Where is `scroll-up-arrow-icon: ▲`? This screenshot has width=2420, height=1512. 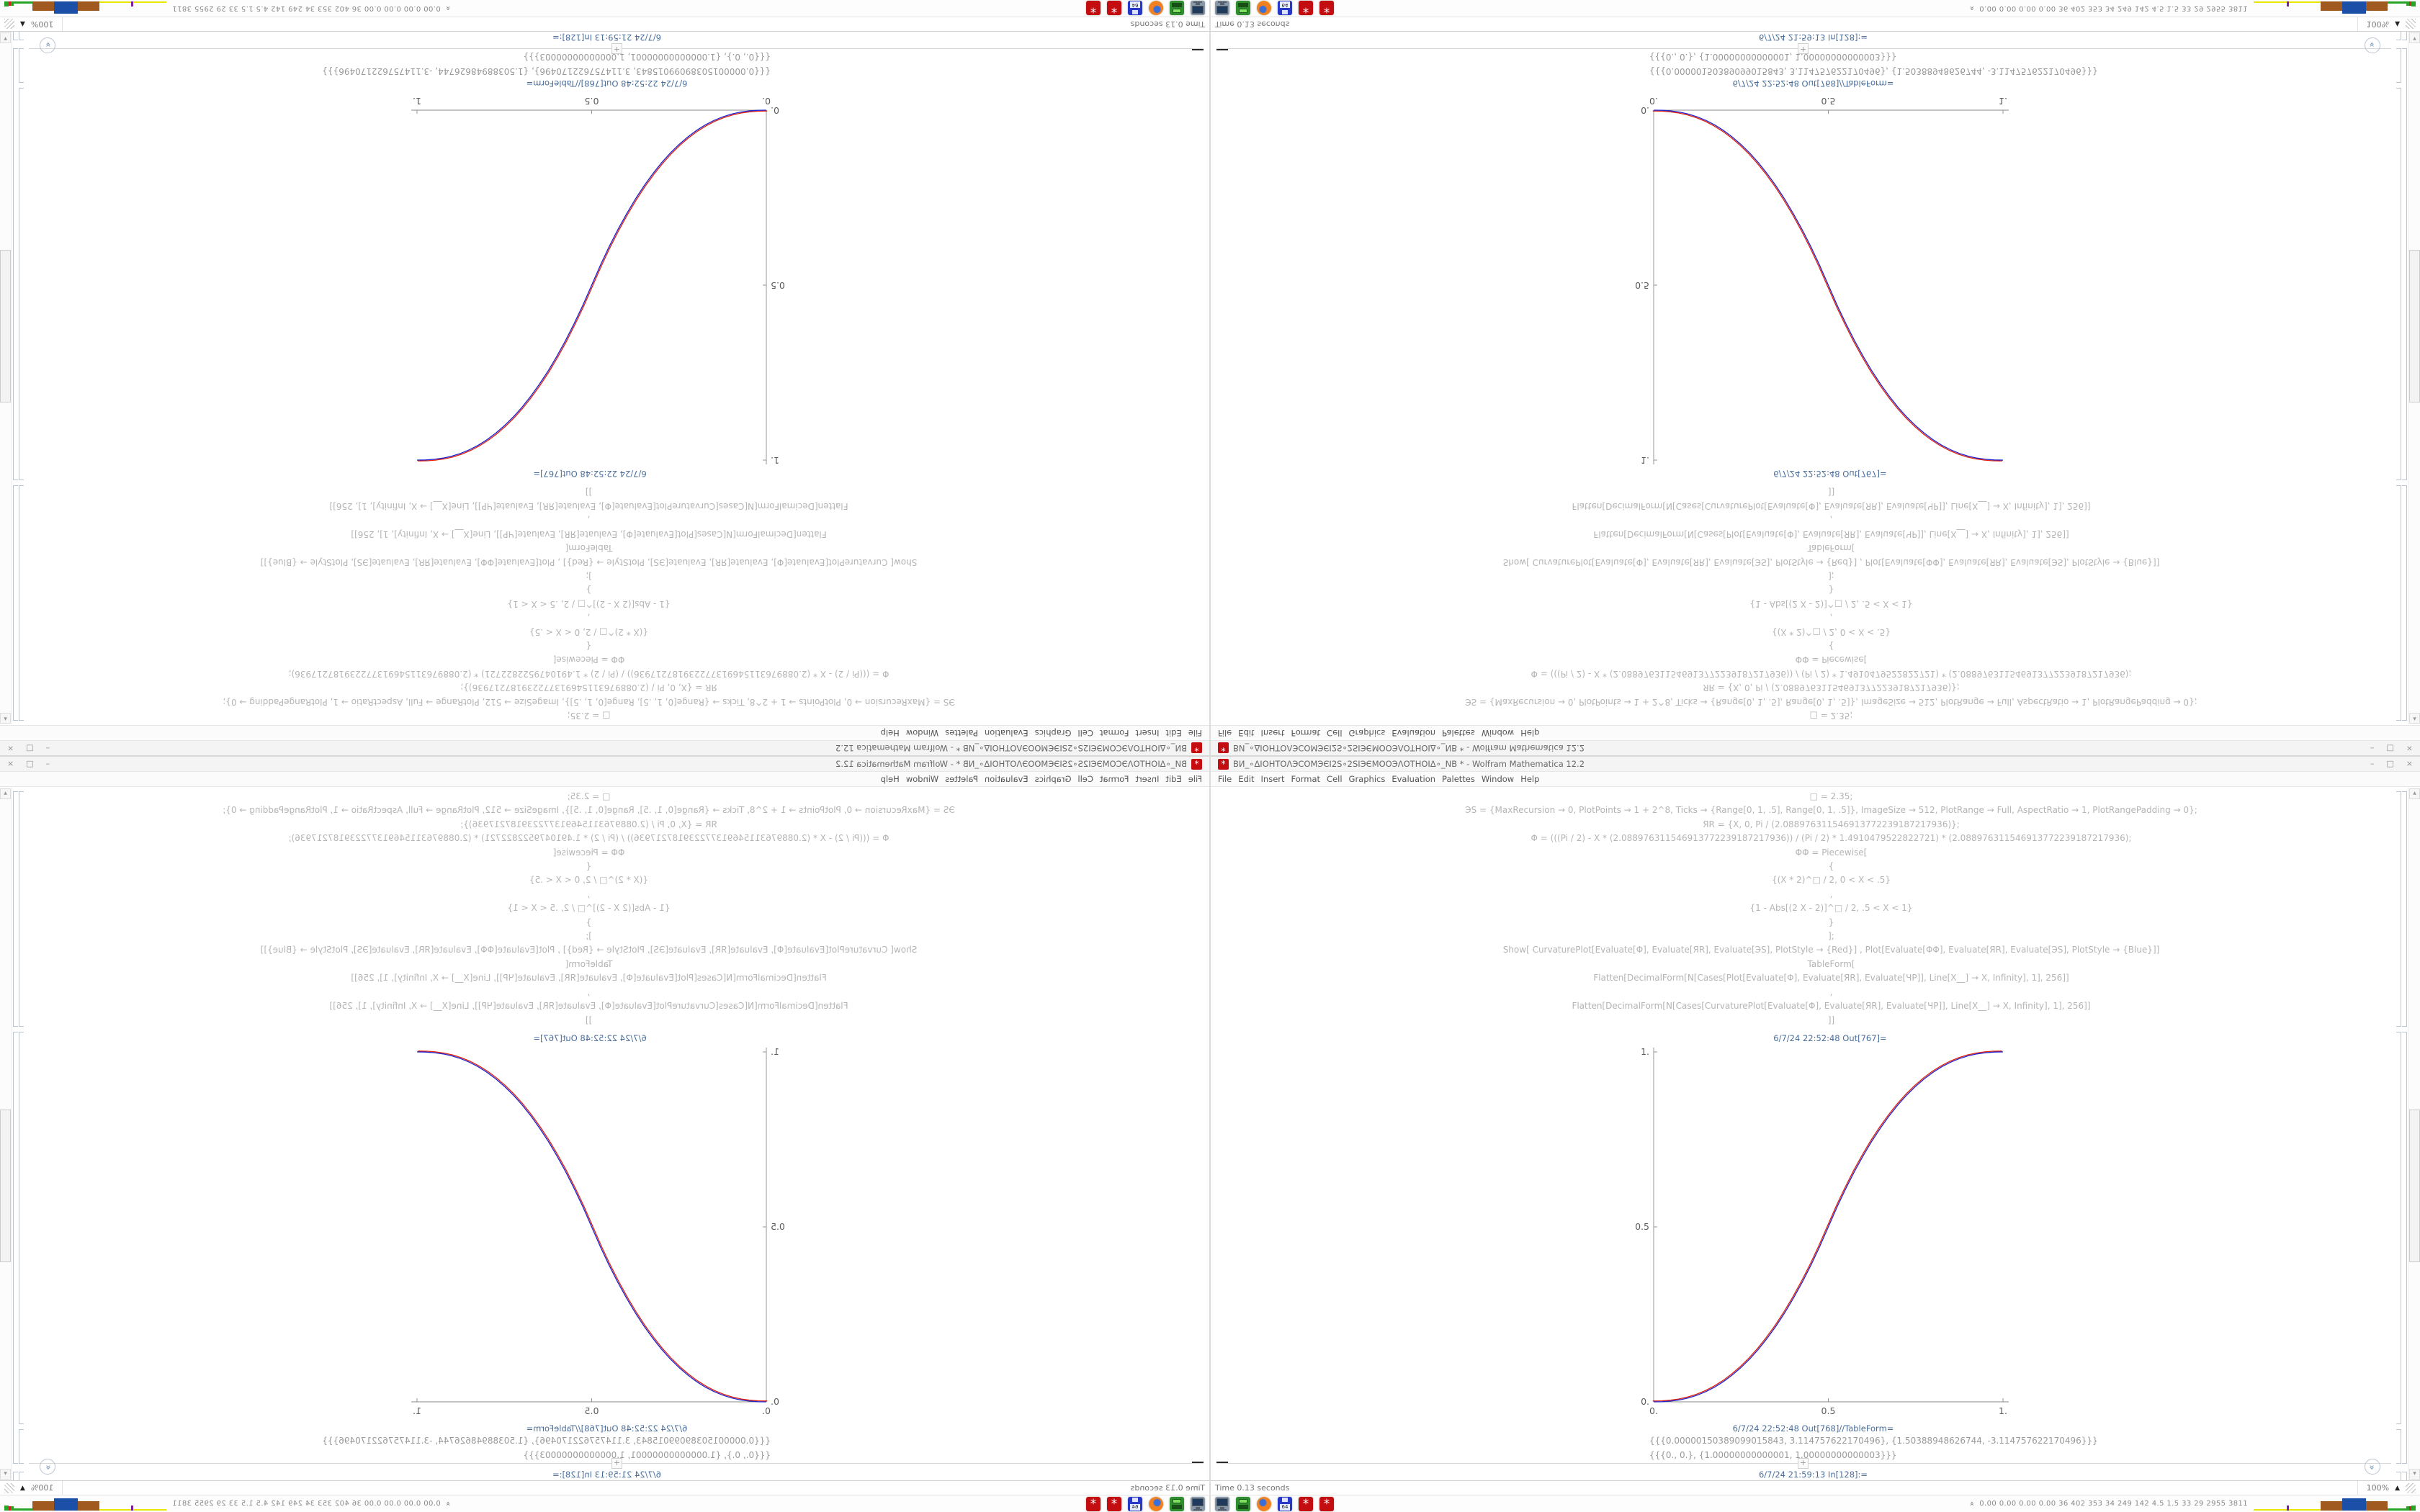
scroll-up-arrow-icon: ▲ is located at coordinates (5, 718).